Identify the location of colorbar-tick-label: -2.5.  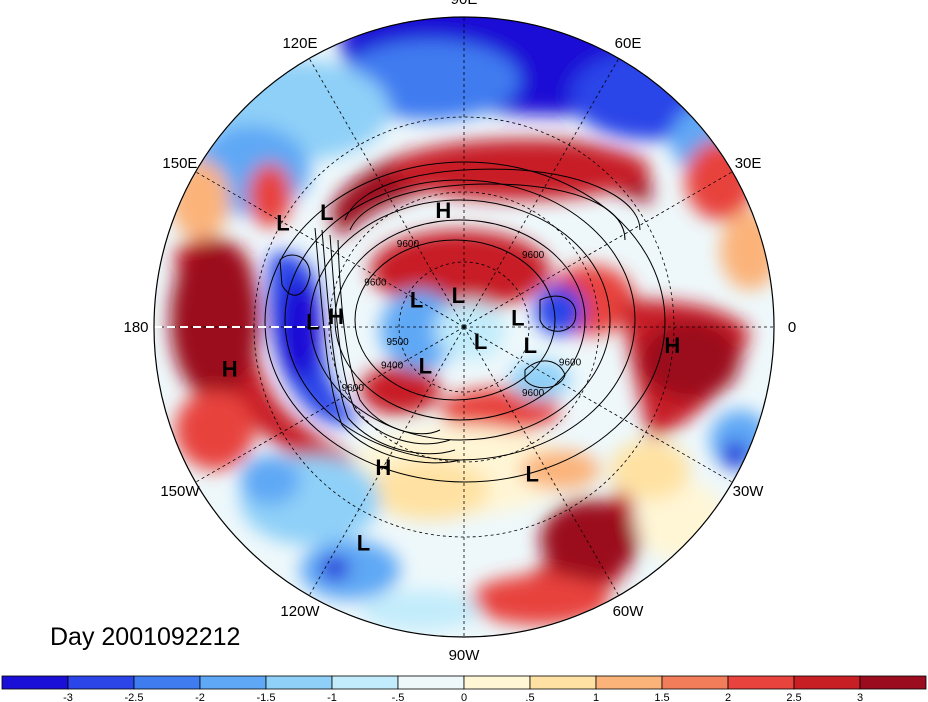
(134, 697).